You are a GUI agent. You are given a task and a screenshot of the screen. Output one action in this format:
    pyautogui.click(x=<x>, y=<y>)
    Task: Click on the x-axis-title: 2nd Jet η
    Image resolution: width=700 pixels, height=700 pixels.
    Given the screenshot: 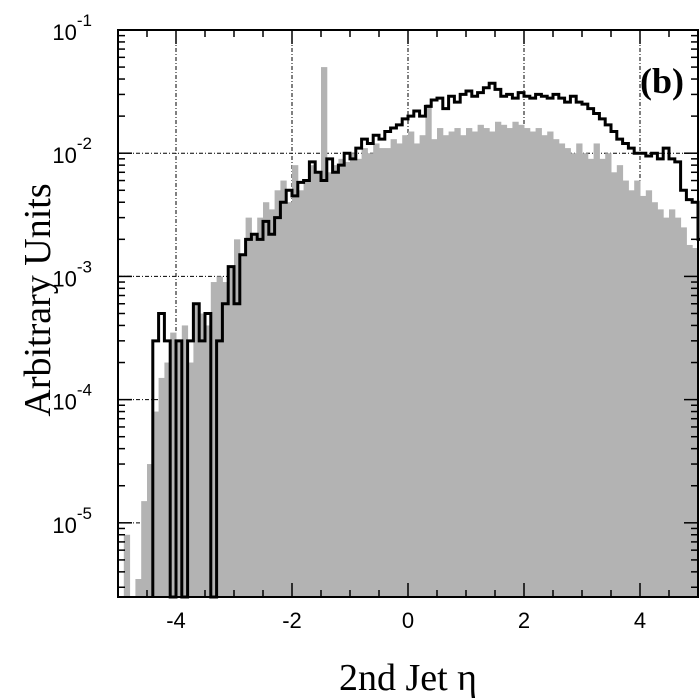 What is the action you would take?
    pyautogui.click(x=408, y=678)
    